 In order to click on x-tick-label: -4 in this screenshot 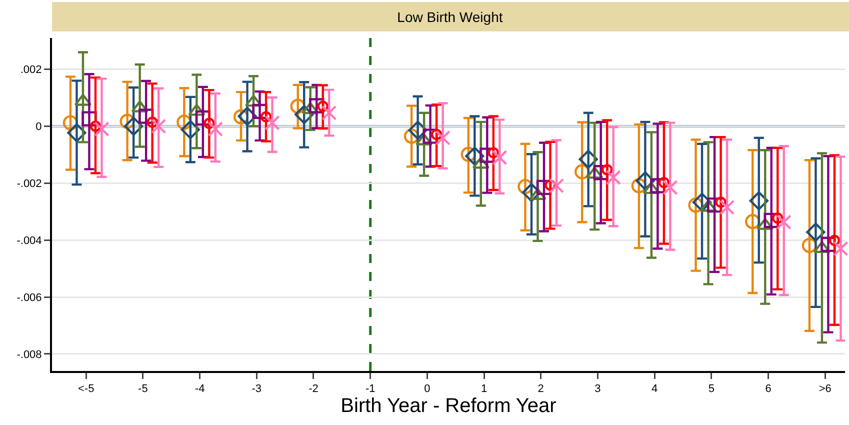, I will do `click(199, 389)`.